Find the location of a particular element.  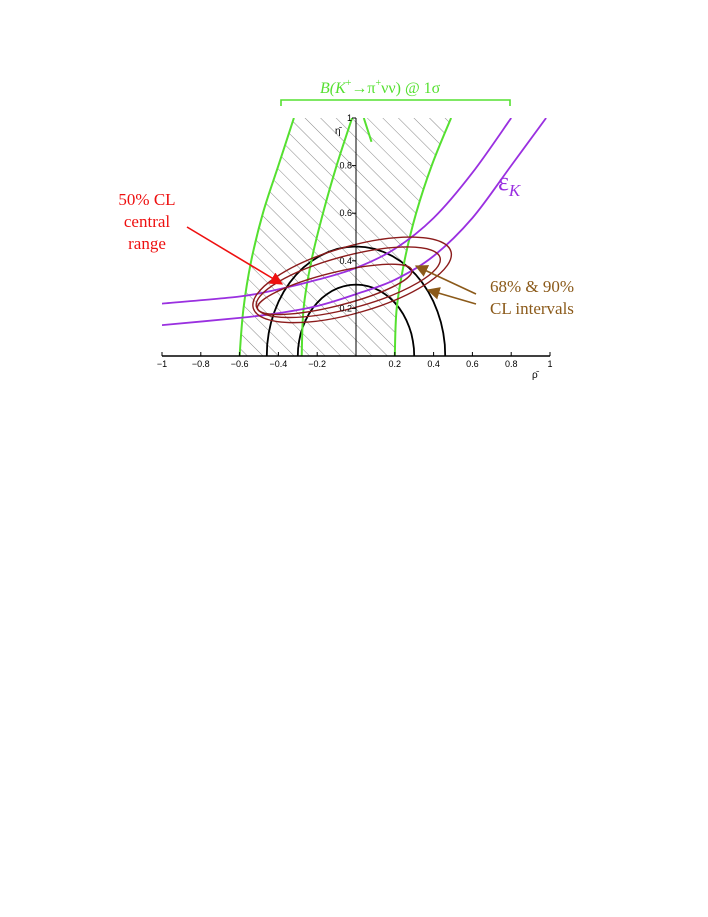

cl50-line3: range is located at coordinates (147, 243).